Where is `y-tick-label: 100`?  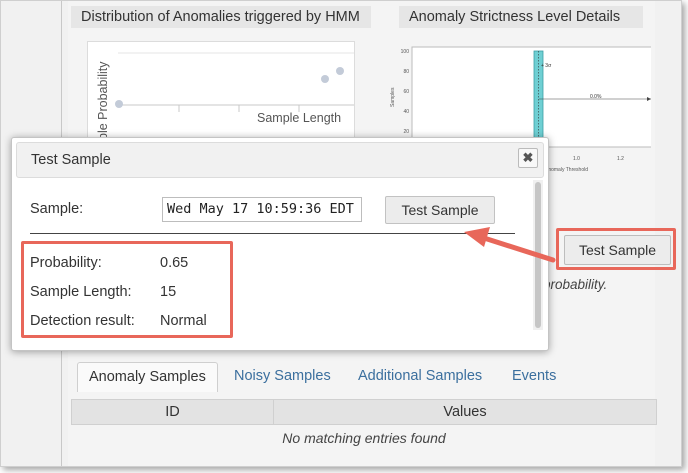 y-tick-label: 100 is located at coordinates (405, 52).